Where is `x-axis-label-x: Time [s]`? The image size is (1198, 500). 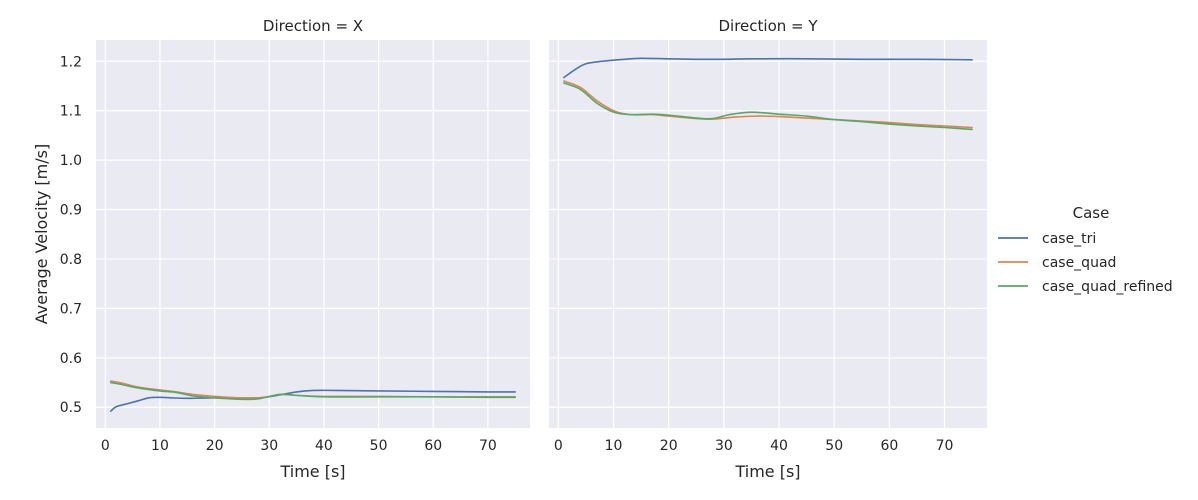 x-axis-label-x: Time [s] is located at coordinates (312, 471).